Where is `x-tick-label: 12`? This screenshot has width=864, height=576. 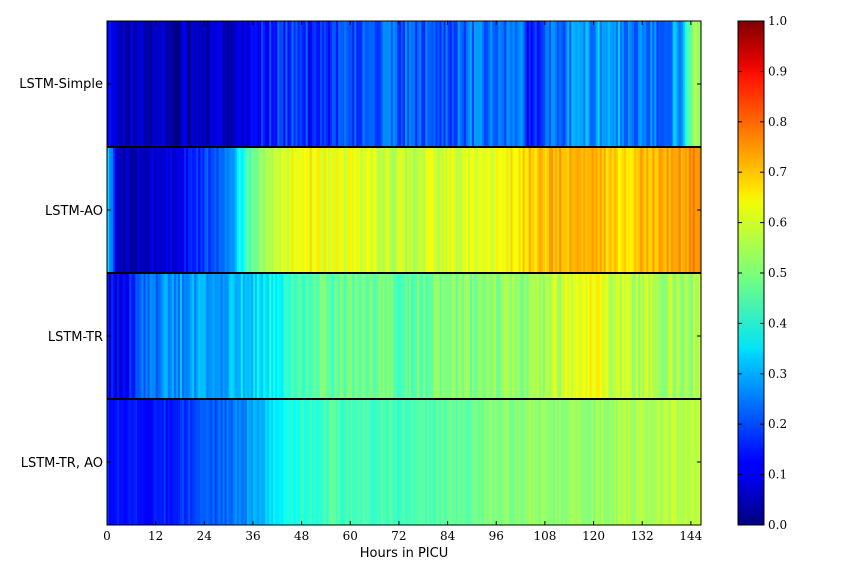 x-tick-label: 12 is located at coordinates (155, 536).